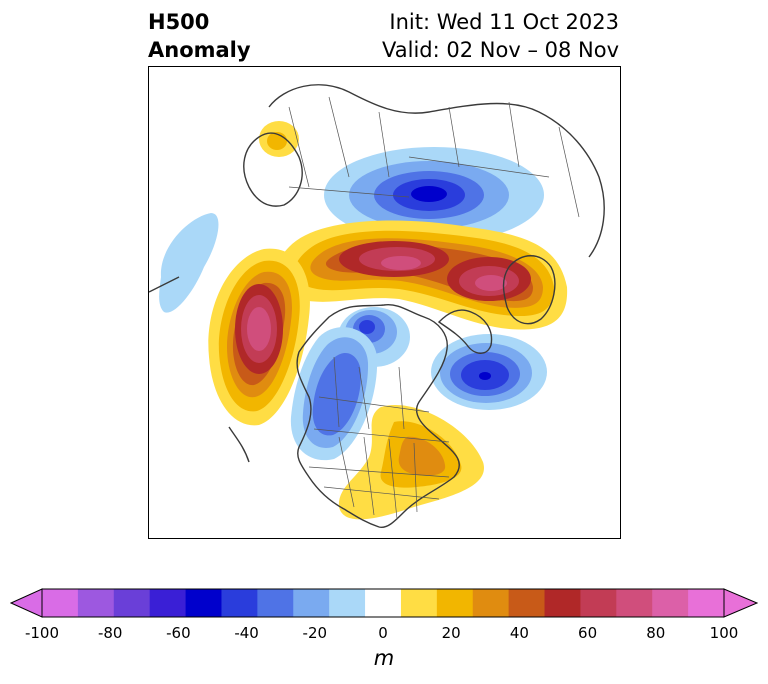 The height and width of the screenshot is (684, 768). Describe the element at coordinates (411, 462) in the screenshot. I see `positive-anomaly-eastern-us` at that location.